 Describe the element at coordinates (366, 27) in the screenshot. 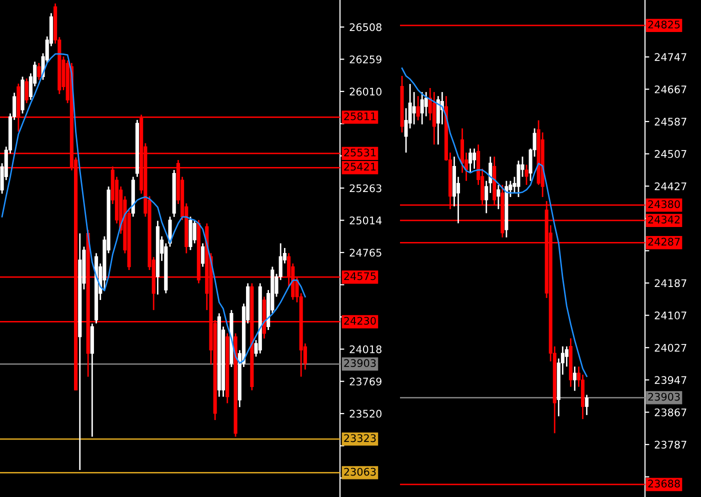

I see `y-tick-label: 26508` at that location.